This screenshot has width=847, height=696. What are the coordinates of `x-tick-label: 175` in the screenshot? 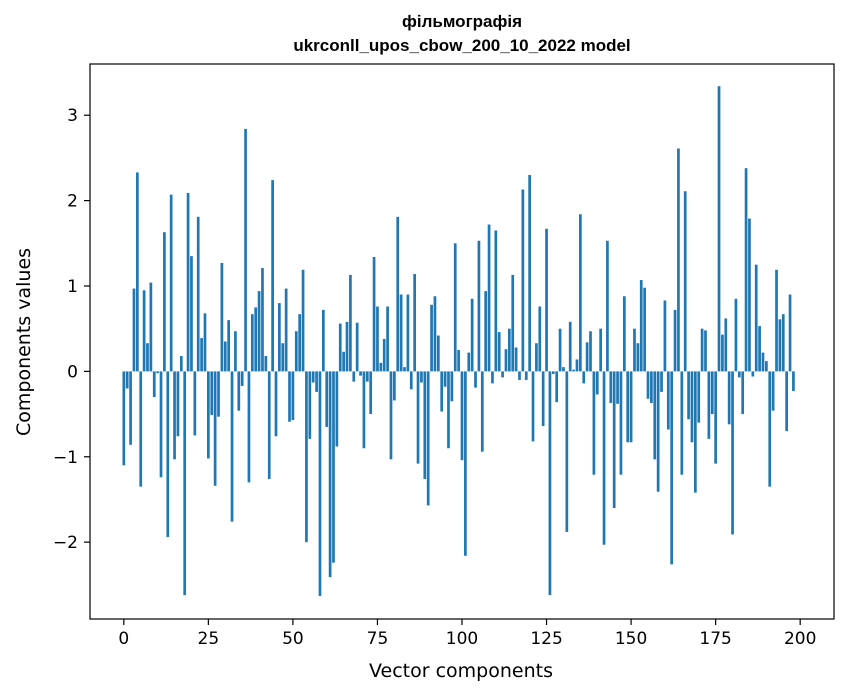 It's located at (715, 639).